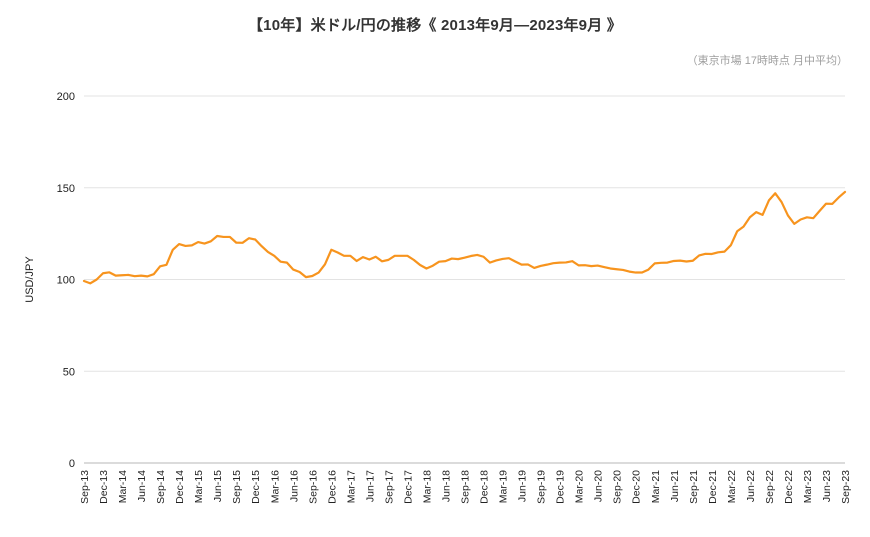 Image resolution: width=870 pixels, height=537 pixels. What do you see at coordinates (732, 486) in the screenshot?
I see `x-tick-label: Mar-22` at bounding box center [732, 486].